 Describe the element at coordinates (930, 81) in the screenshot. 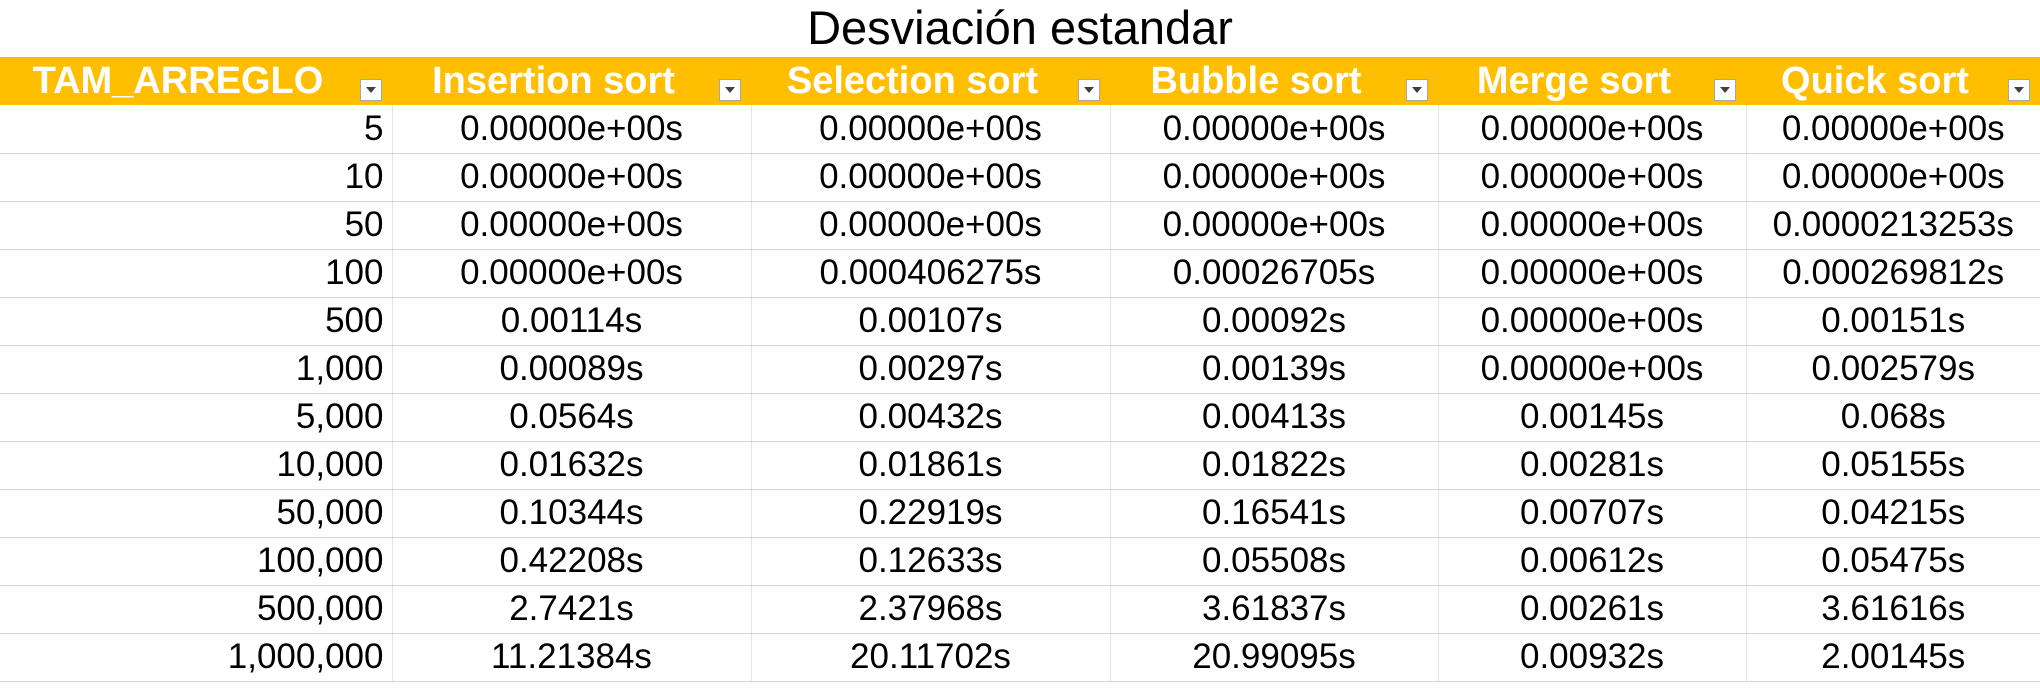

I see `header-selection-sort: Selection sort` at that location.